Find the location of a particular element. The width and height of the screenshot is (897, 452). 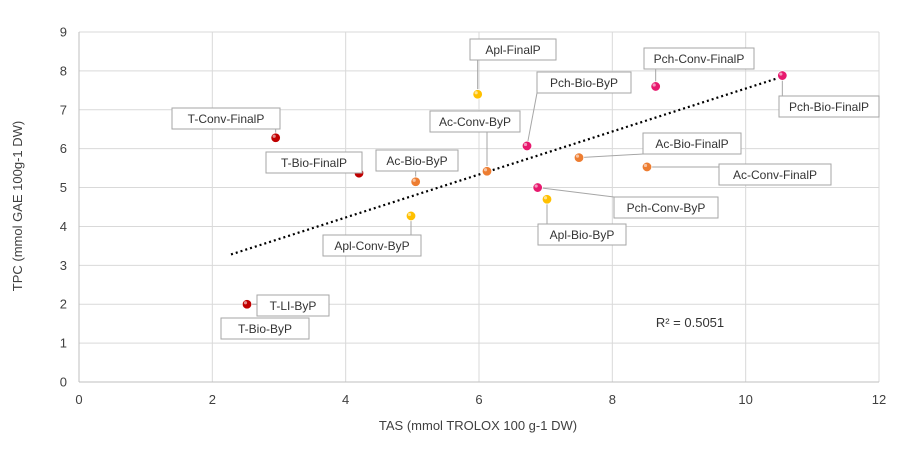

x-tick-label: 12 is located at coordinates (879, 399).